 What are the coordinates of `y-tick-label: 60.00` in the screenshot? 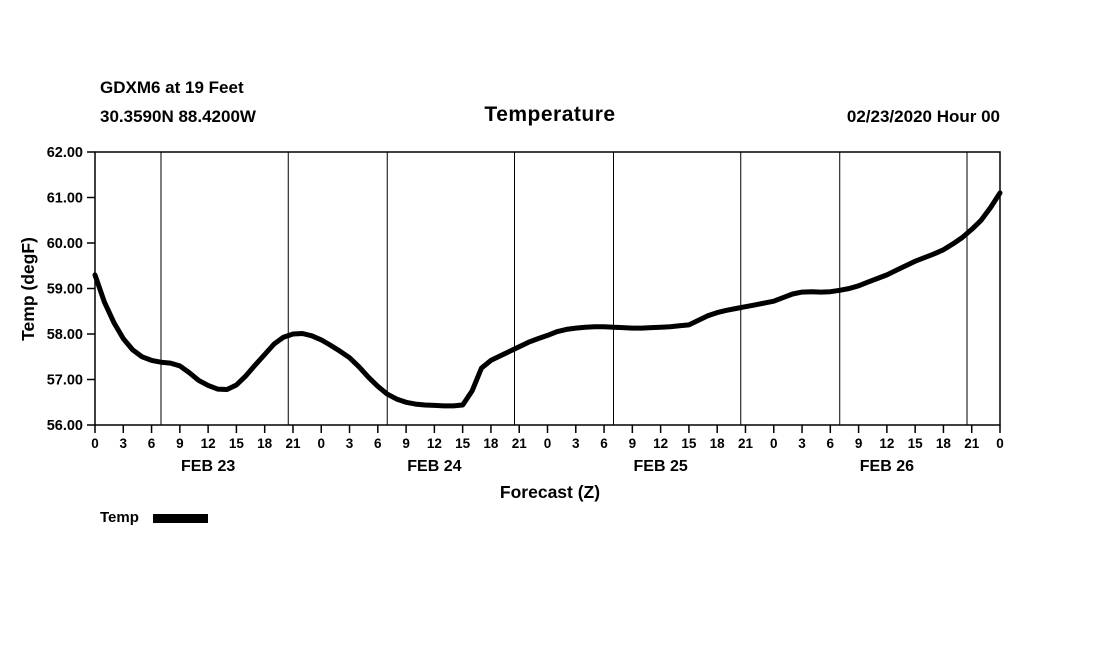 It's located at (65, 244).